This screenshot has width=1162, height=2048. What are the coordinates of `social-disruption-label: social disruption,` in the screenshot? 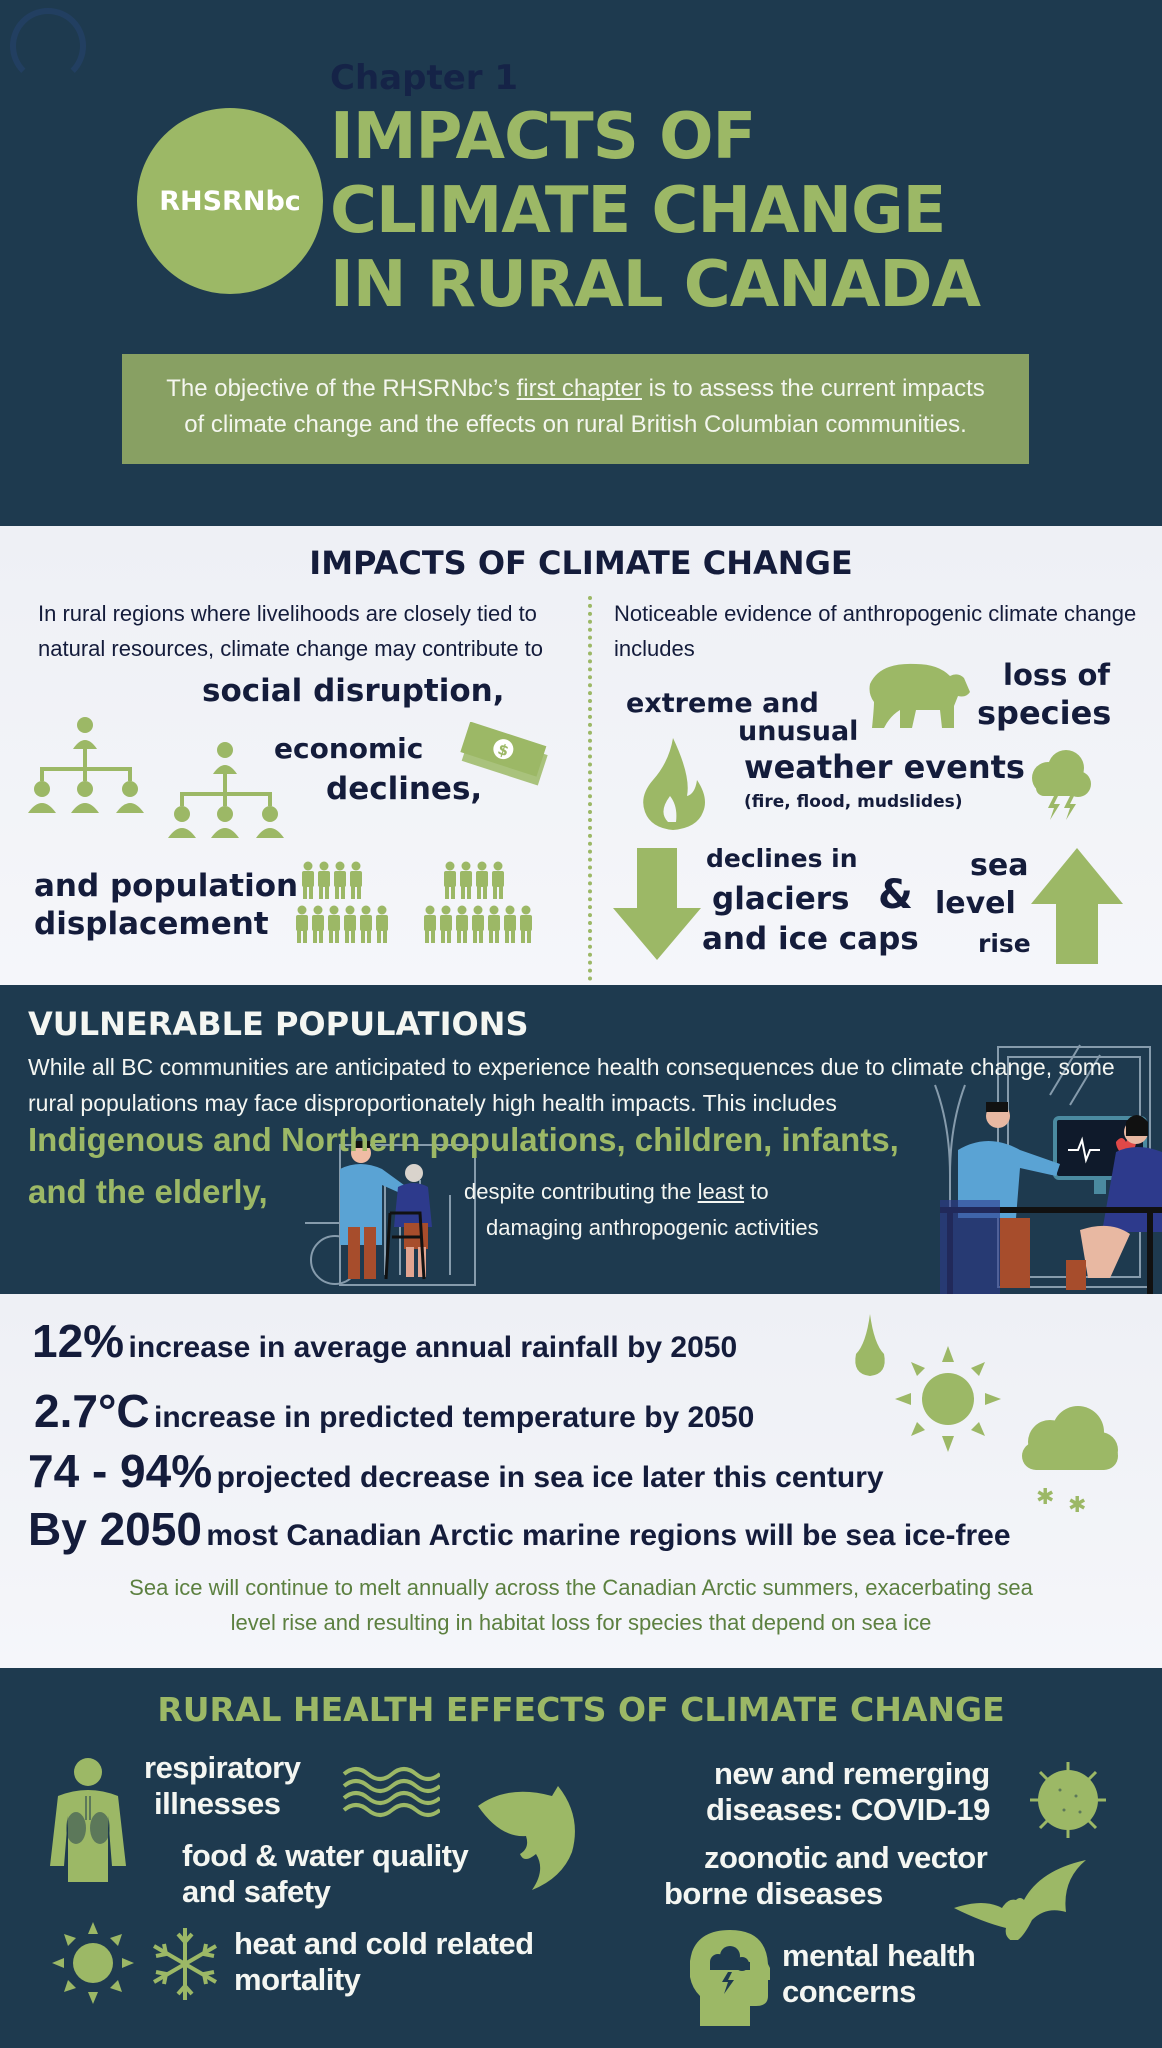 It's located at (353, 691).